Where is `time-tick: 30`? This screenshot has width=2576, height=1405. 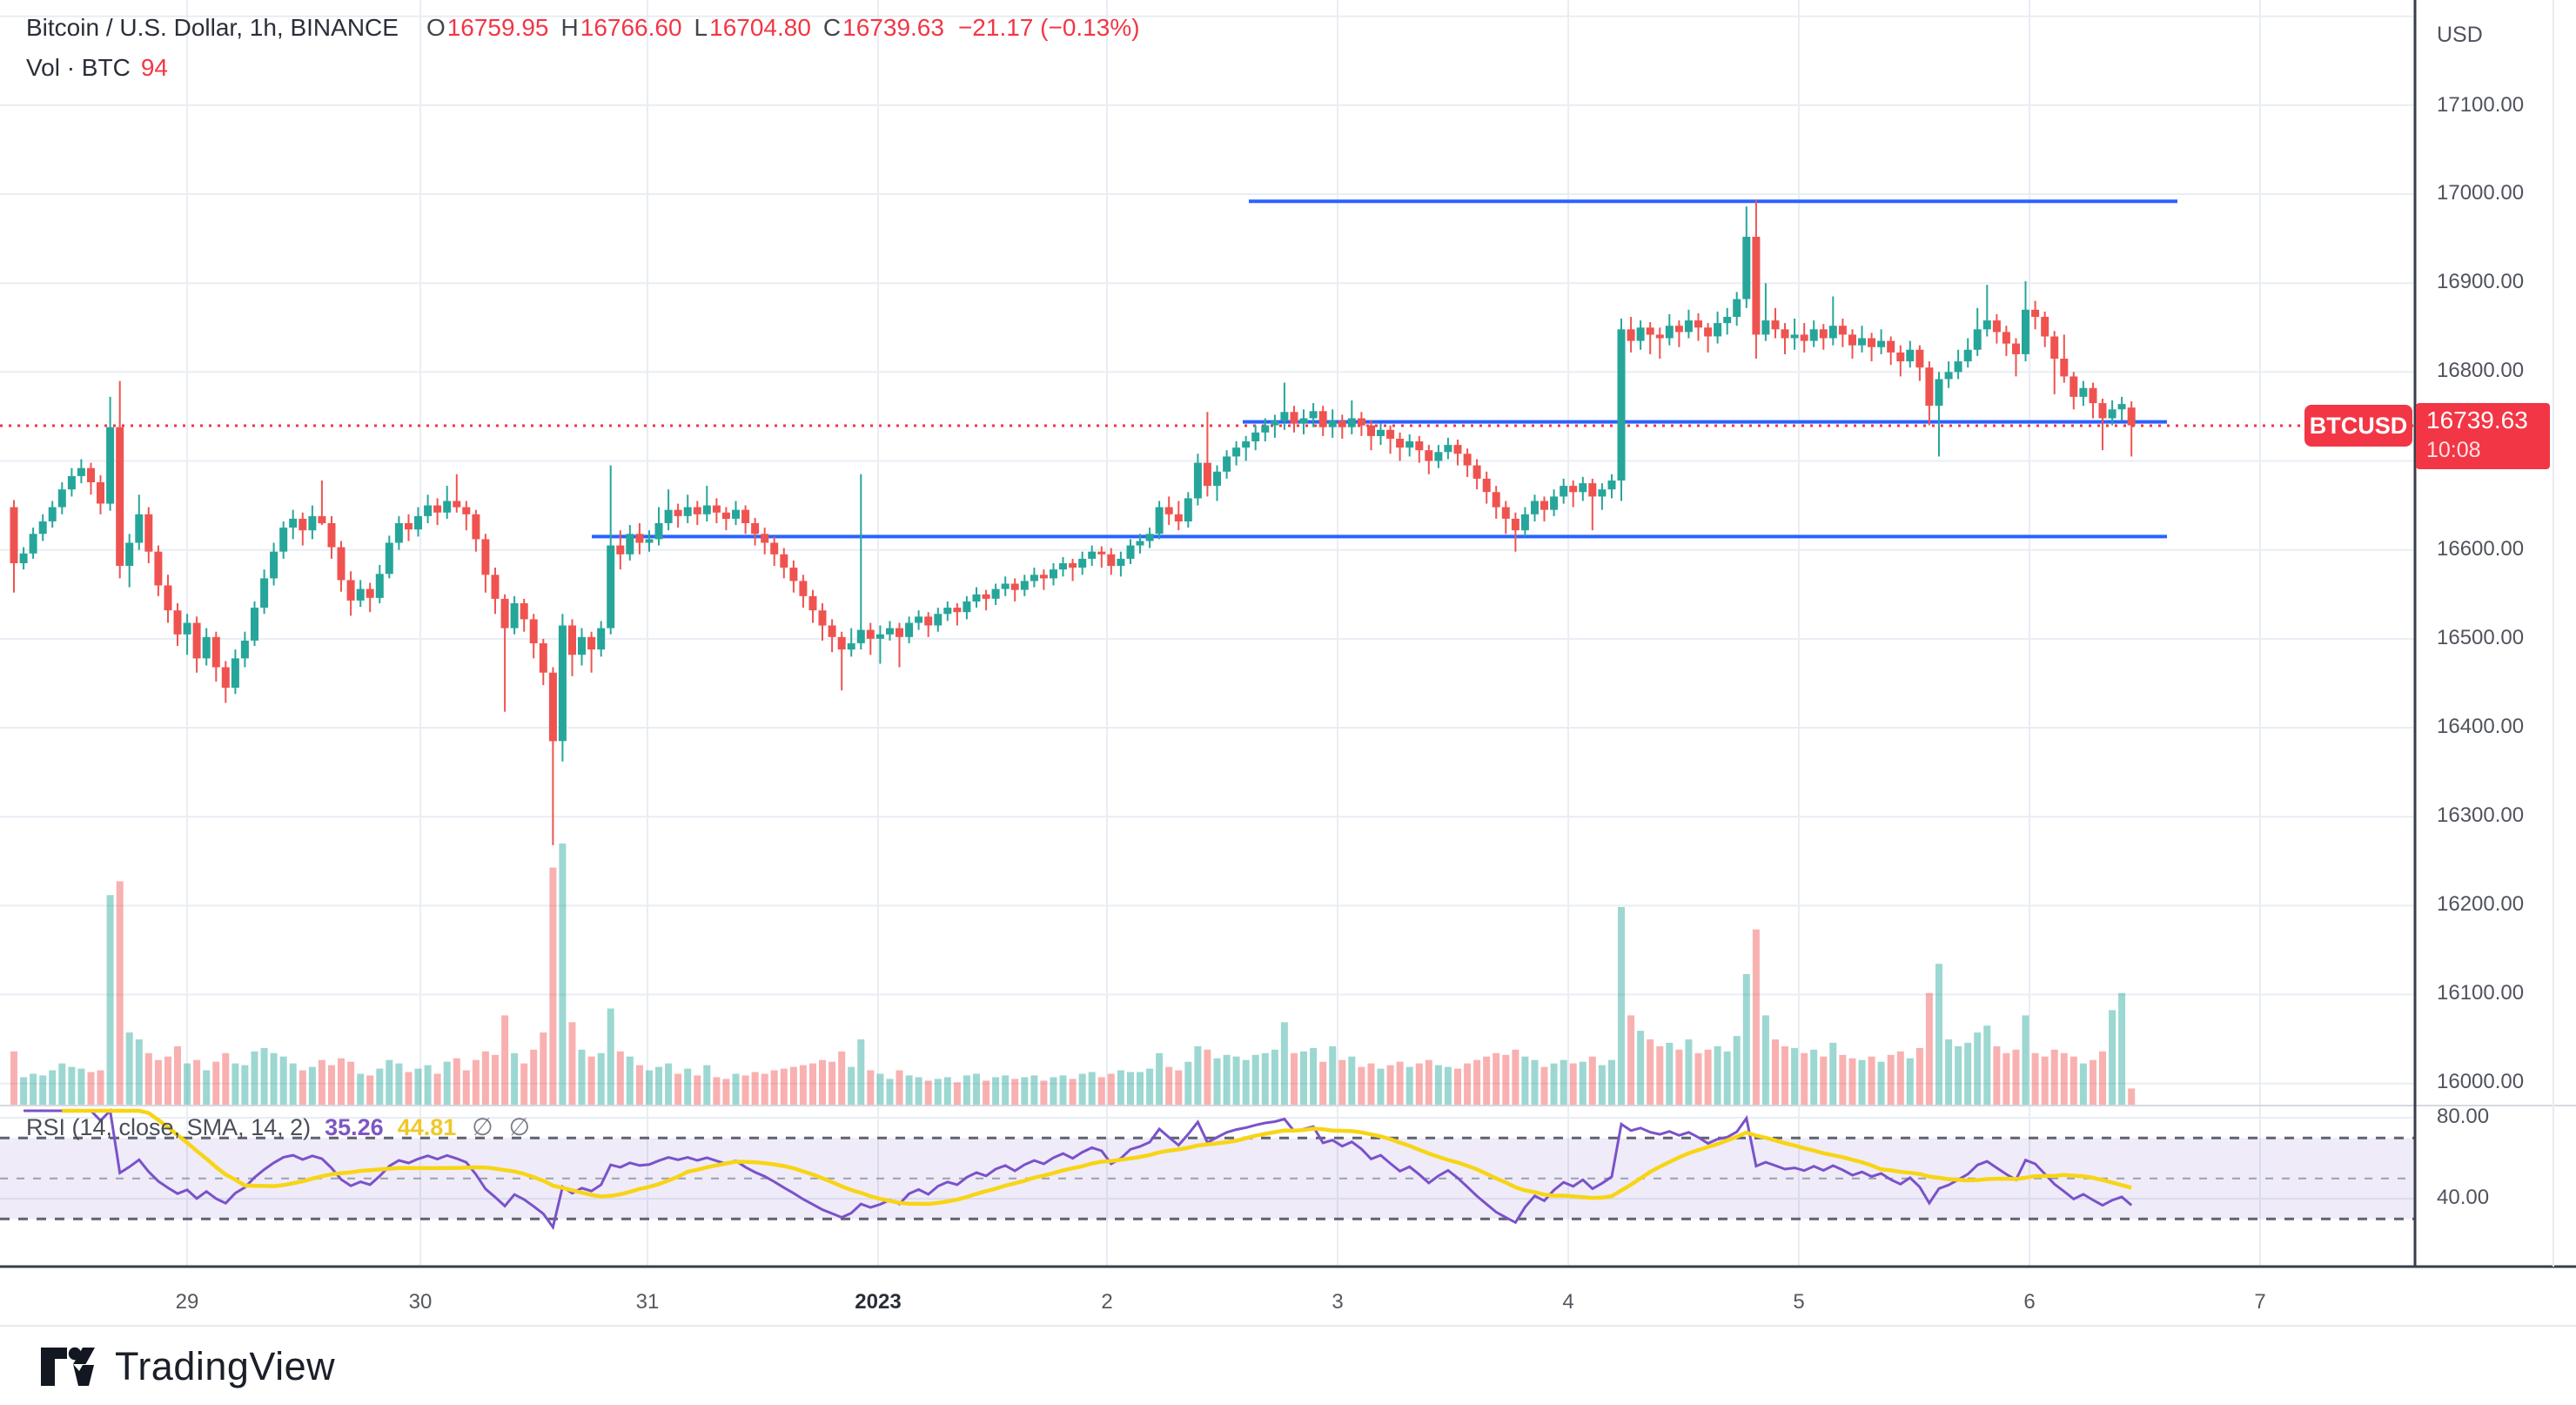 time-tick: 30 is located at coordinates (421, 1302).